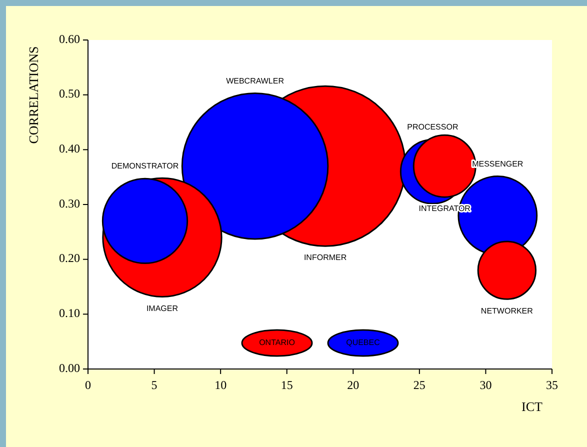 This screenshot has width=587, height=447. Describe the element at coordinates (507, 311) in the screenshot. I see `annotation: NETWORKER` at that location.